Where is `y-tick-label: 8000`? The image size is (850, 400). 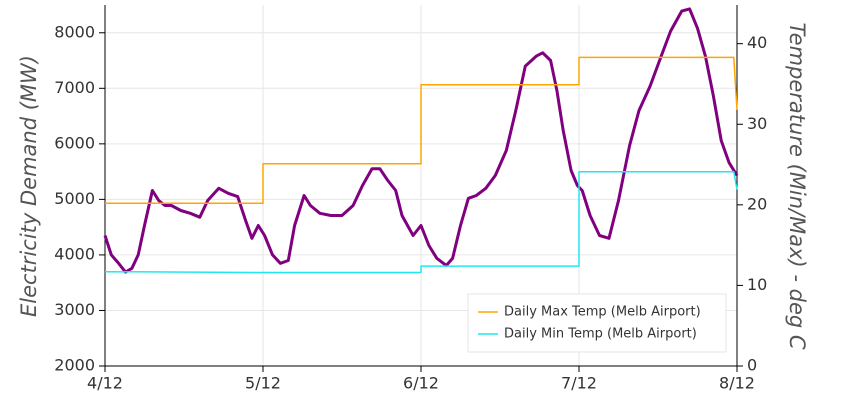
y-tick-label: 8000 is located at coordinates (74, 31).